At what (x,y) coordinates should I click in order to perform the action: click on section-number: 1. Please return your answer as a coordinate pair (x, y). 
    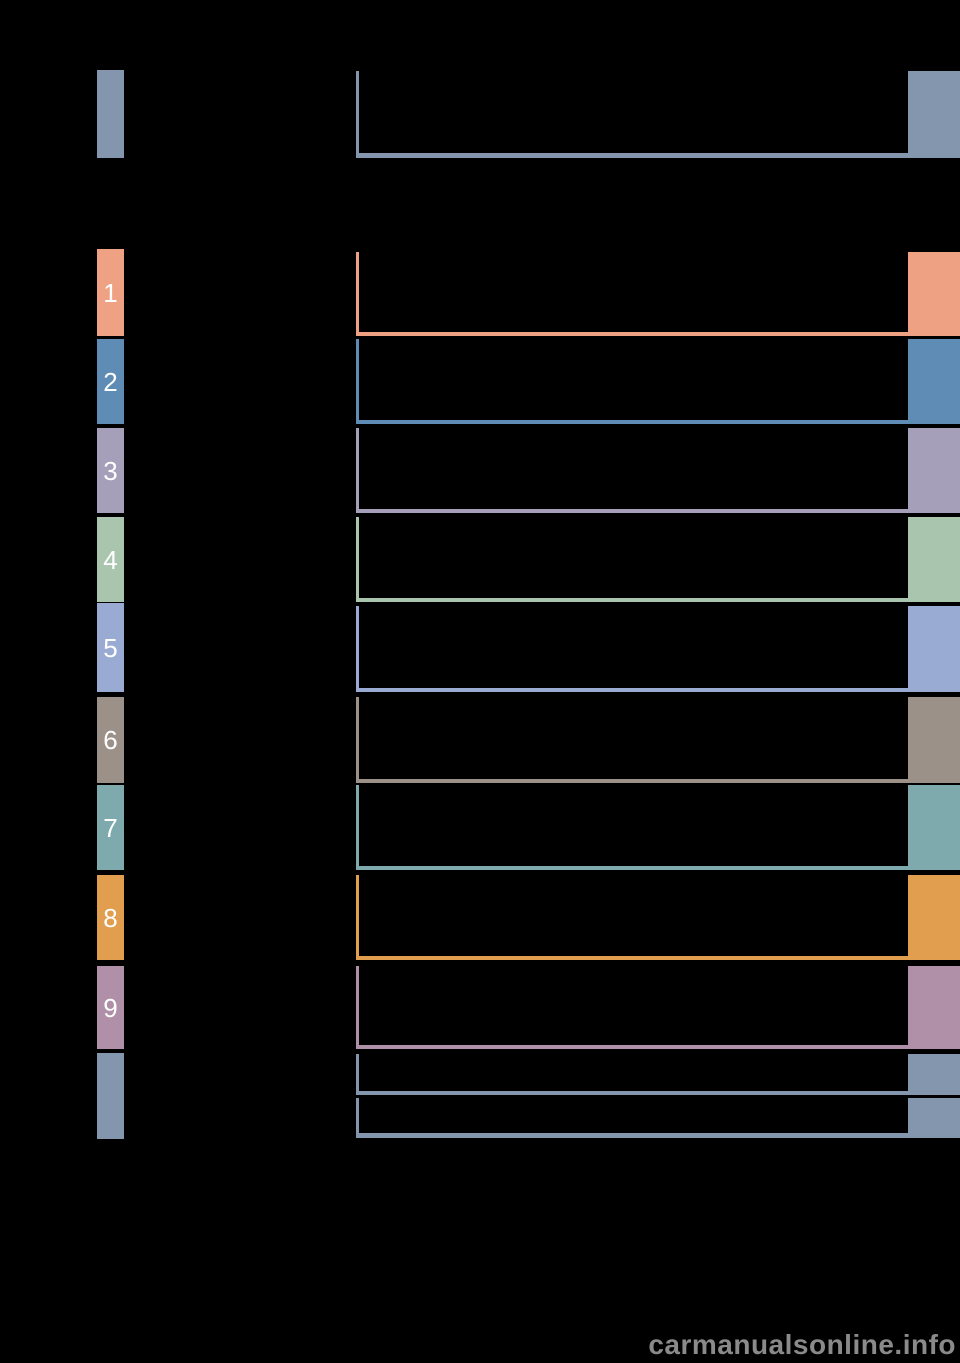
    Looking at the image, I should click on (110, 292).